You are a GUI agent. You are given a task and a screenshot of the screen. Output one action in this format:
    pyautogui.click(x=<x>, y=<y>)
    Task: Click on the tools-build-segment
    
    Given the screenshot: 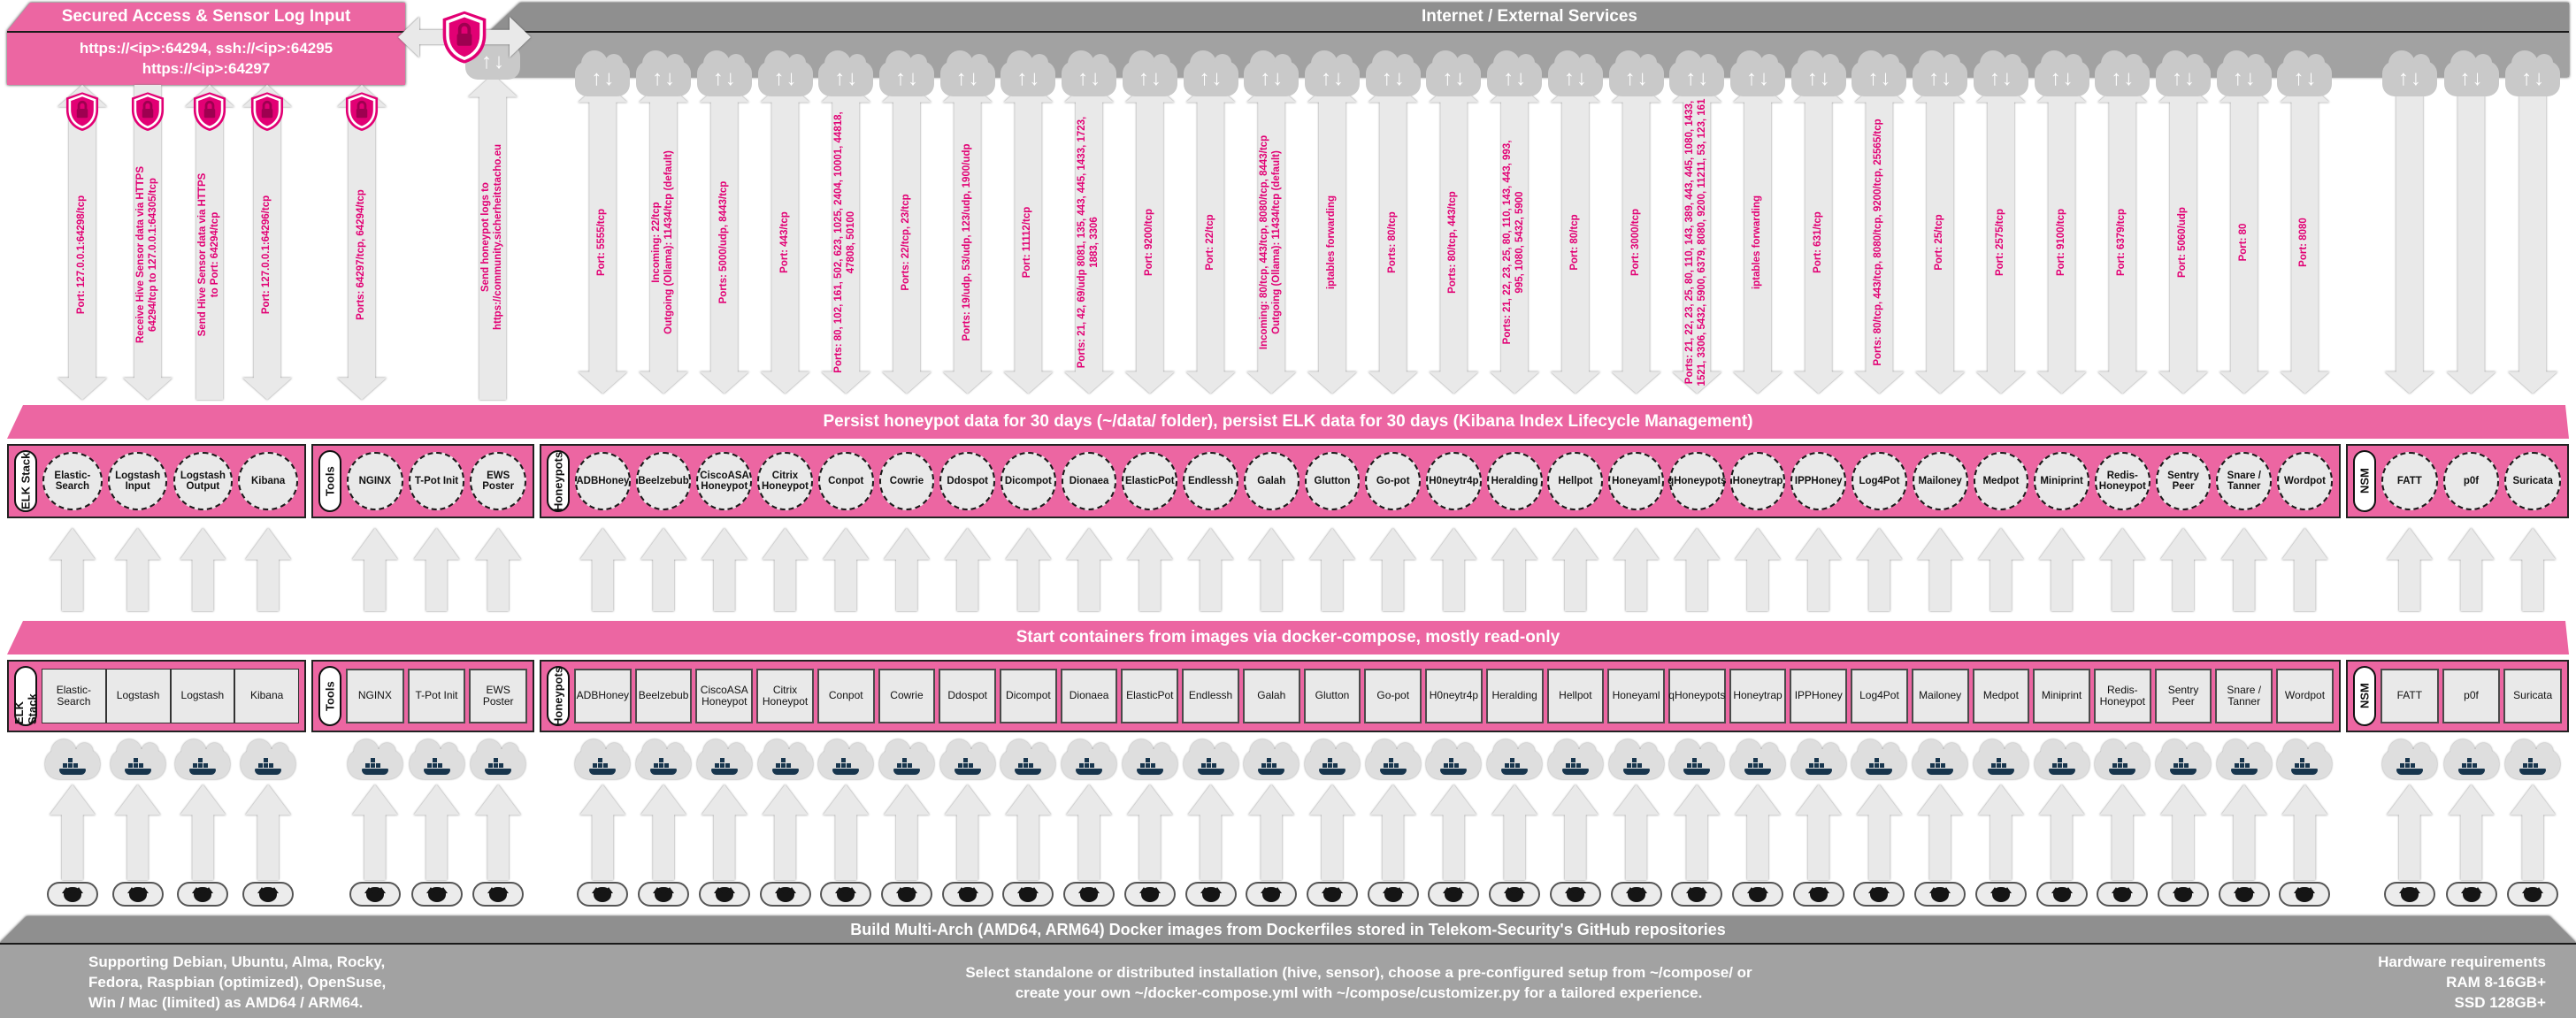 What is the action you would take?
    pyautogui.click(x=422, y=825)
    